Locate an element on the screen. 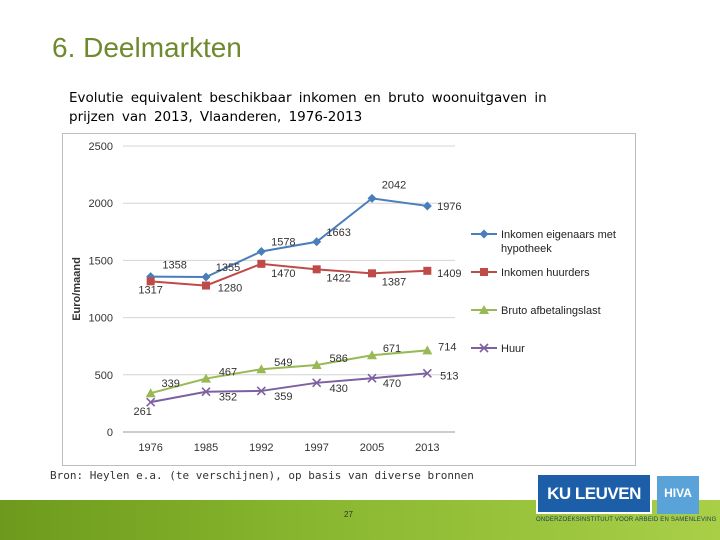 The width and height of the screenshot is (720, 540). legend-bruto-afbetalingslast-label: Bruto afbetalingslast is located at coordinates (551, 311).